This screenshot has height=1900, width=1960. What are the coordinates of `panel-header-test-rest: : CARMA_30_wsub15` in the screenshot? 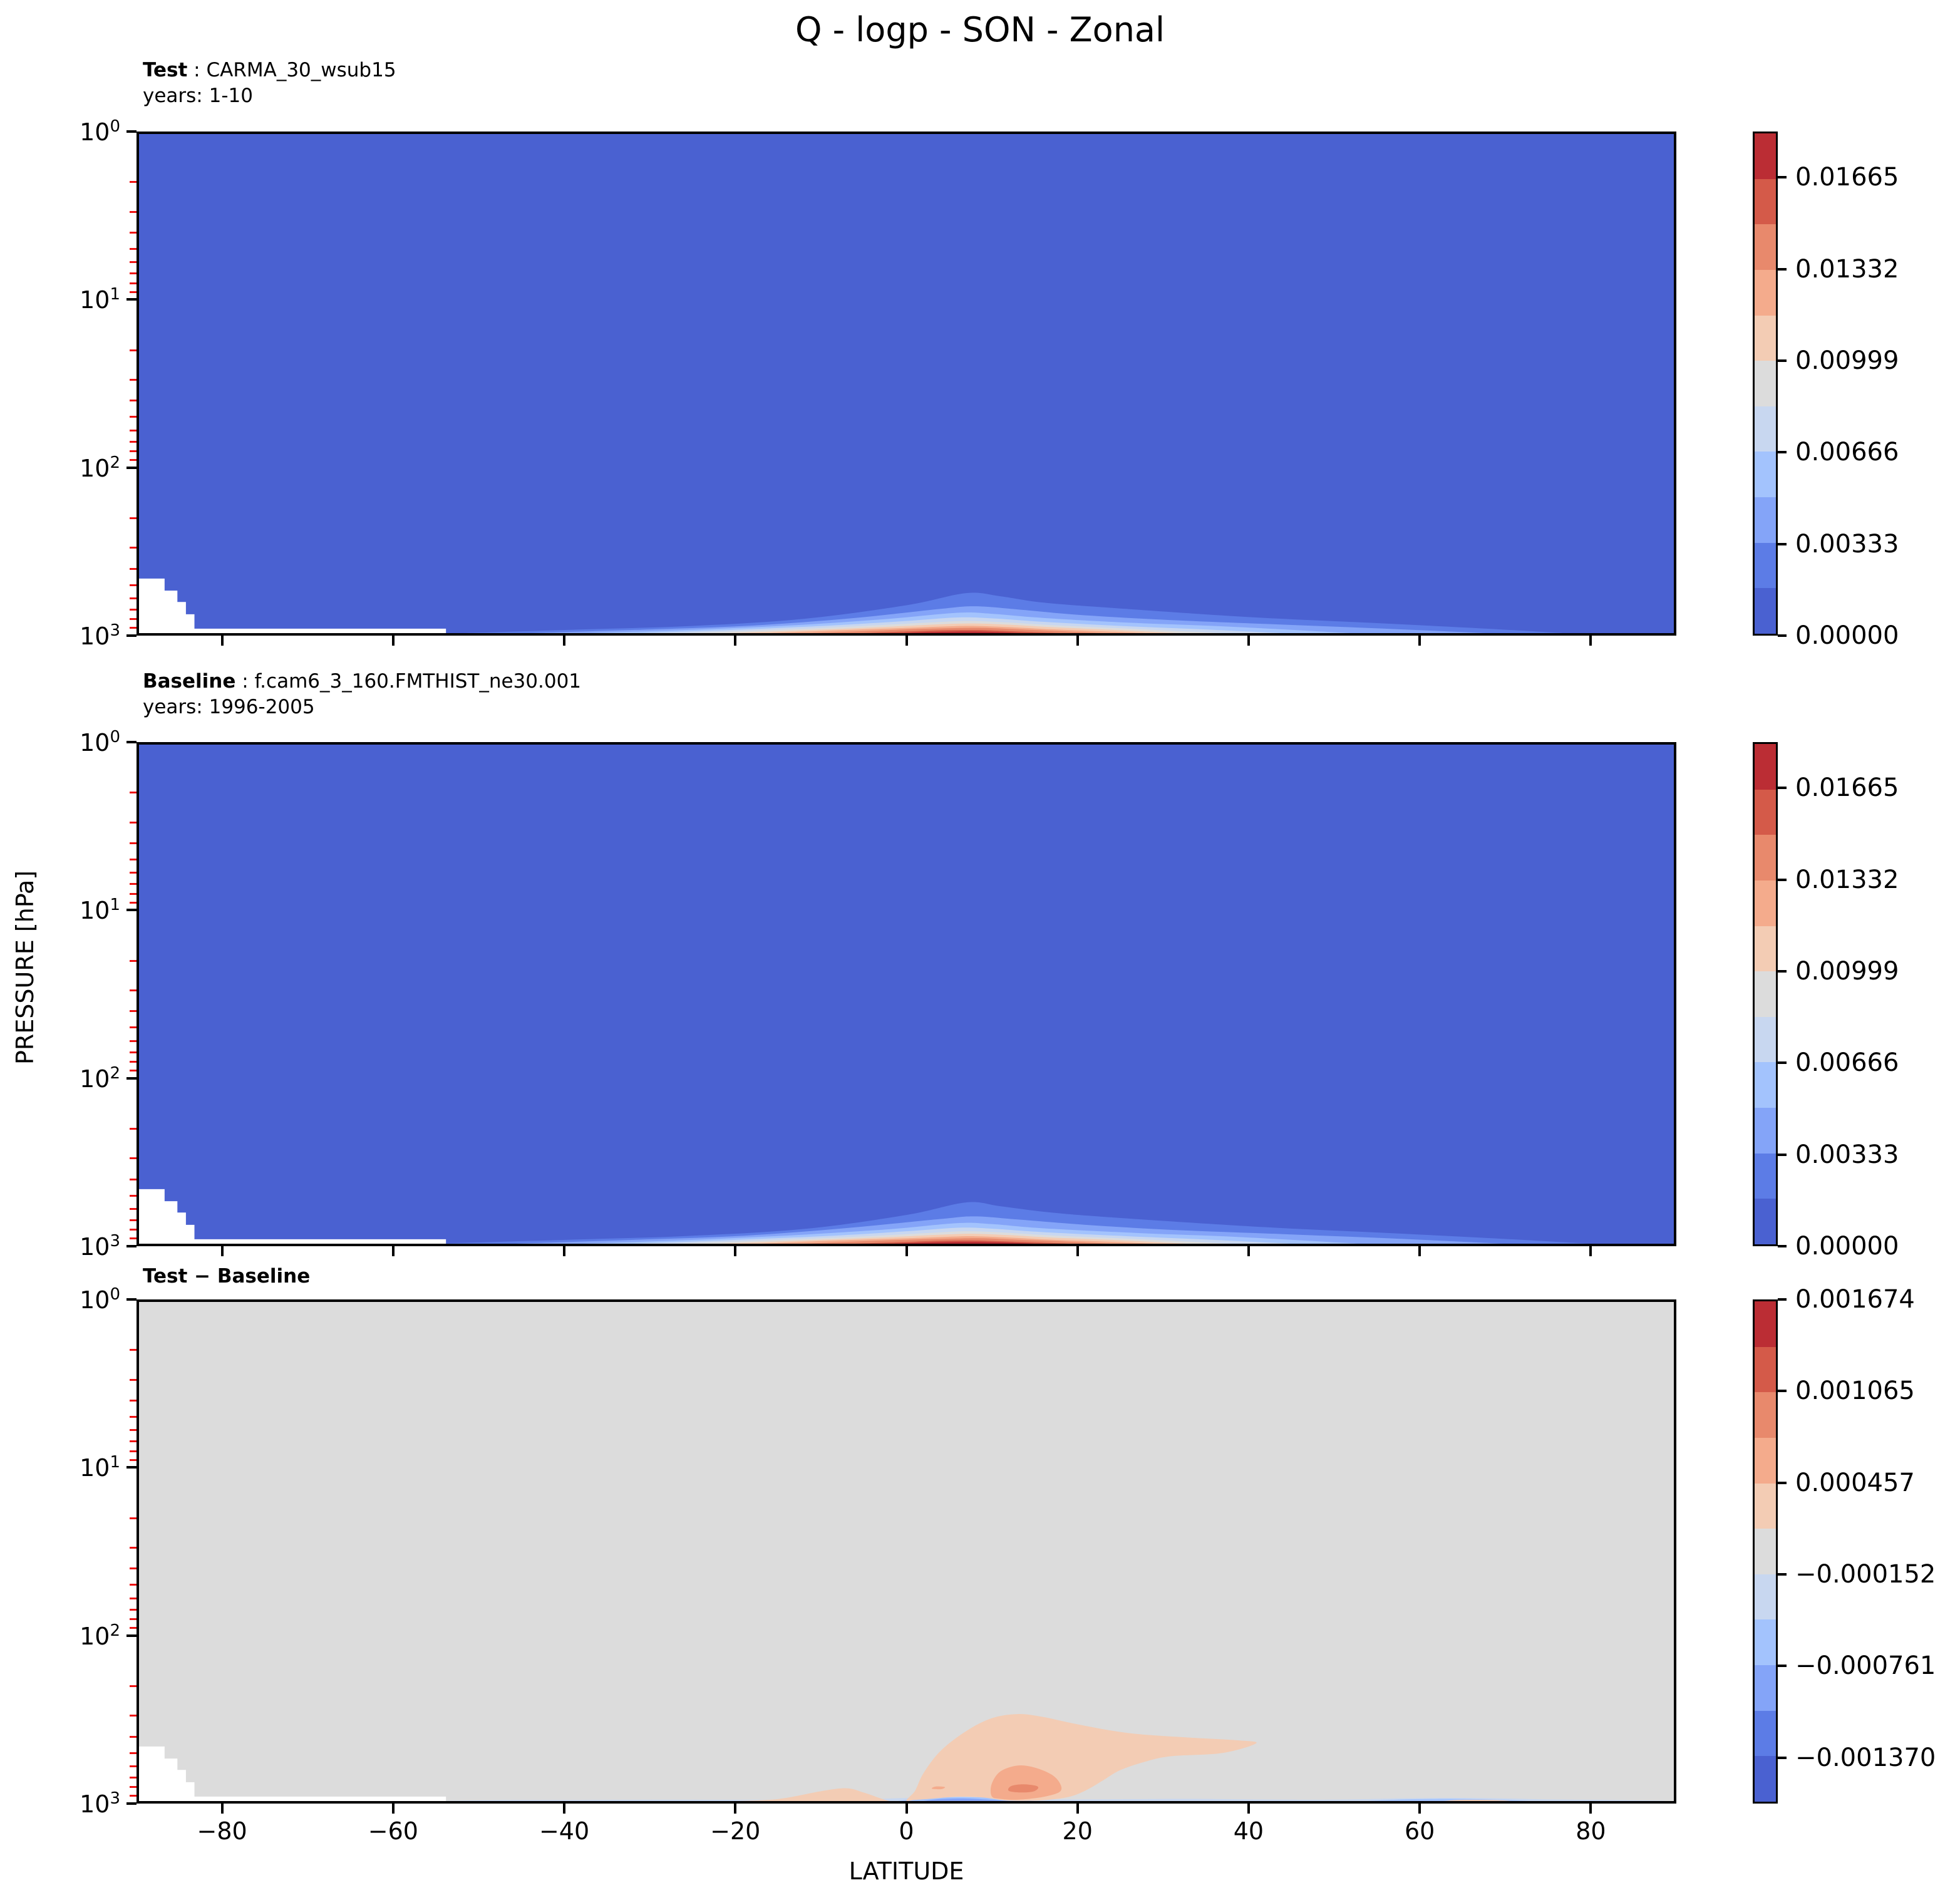 It's located at (291, 70).